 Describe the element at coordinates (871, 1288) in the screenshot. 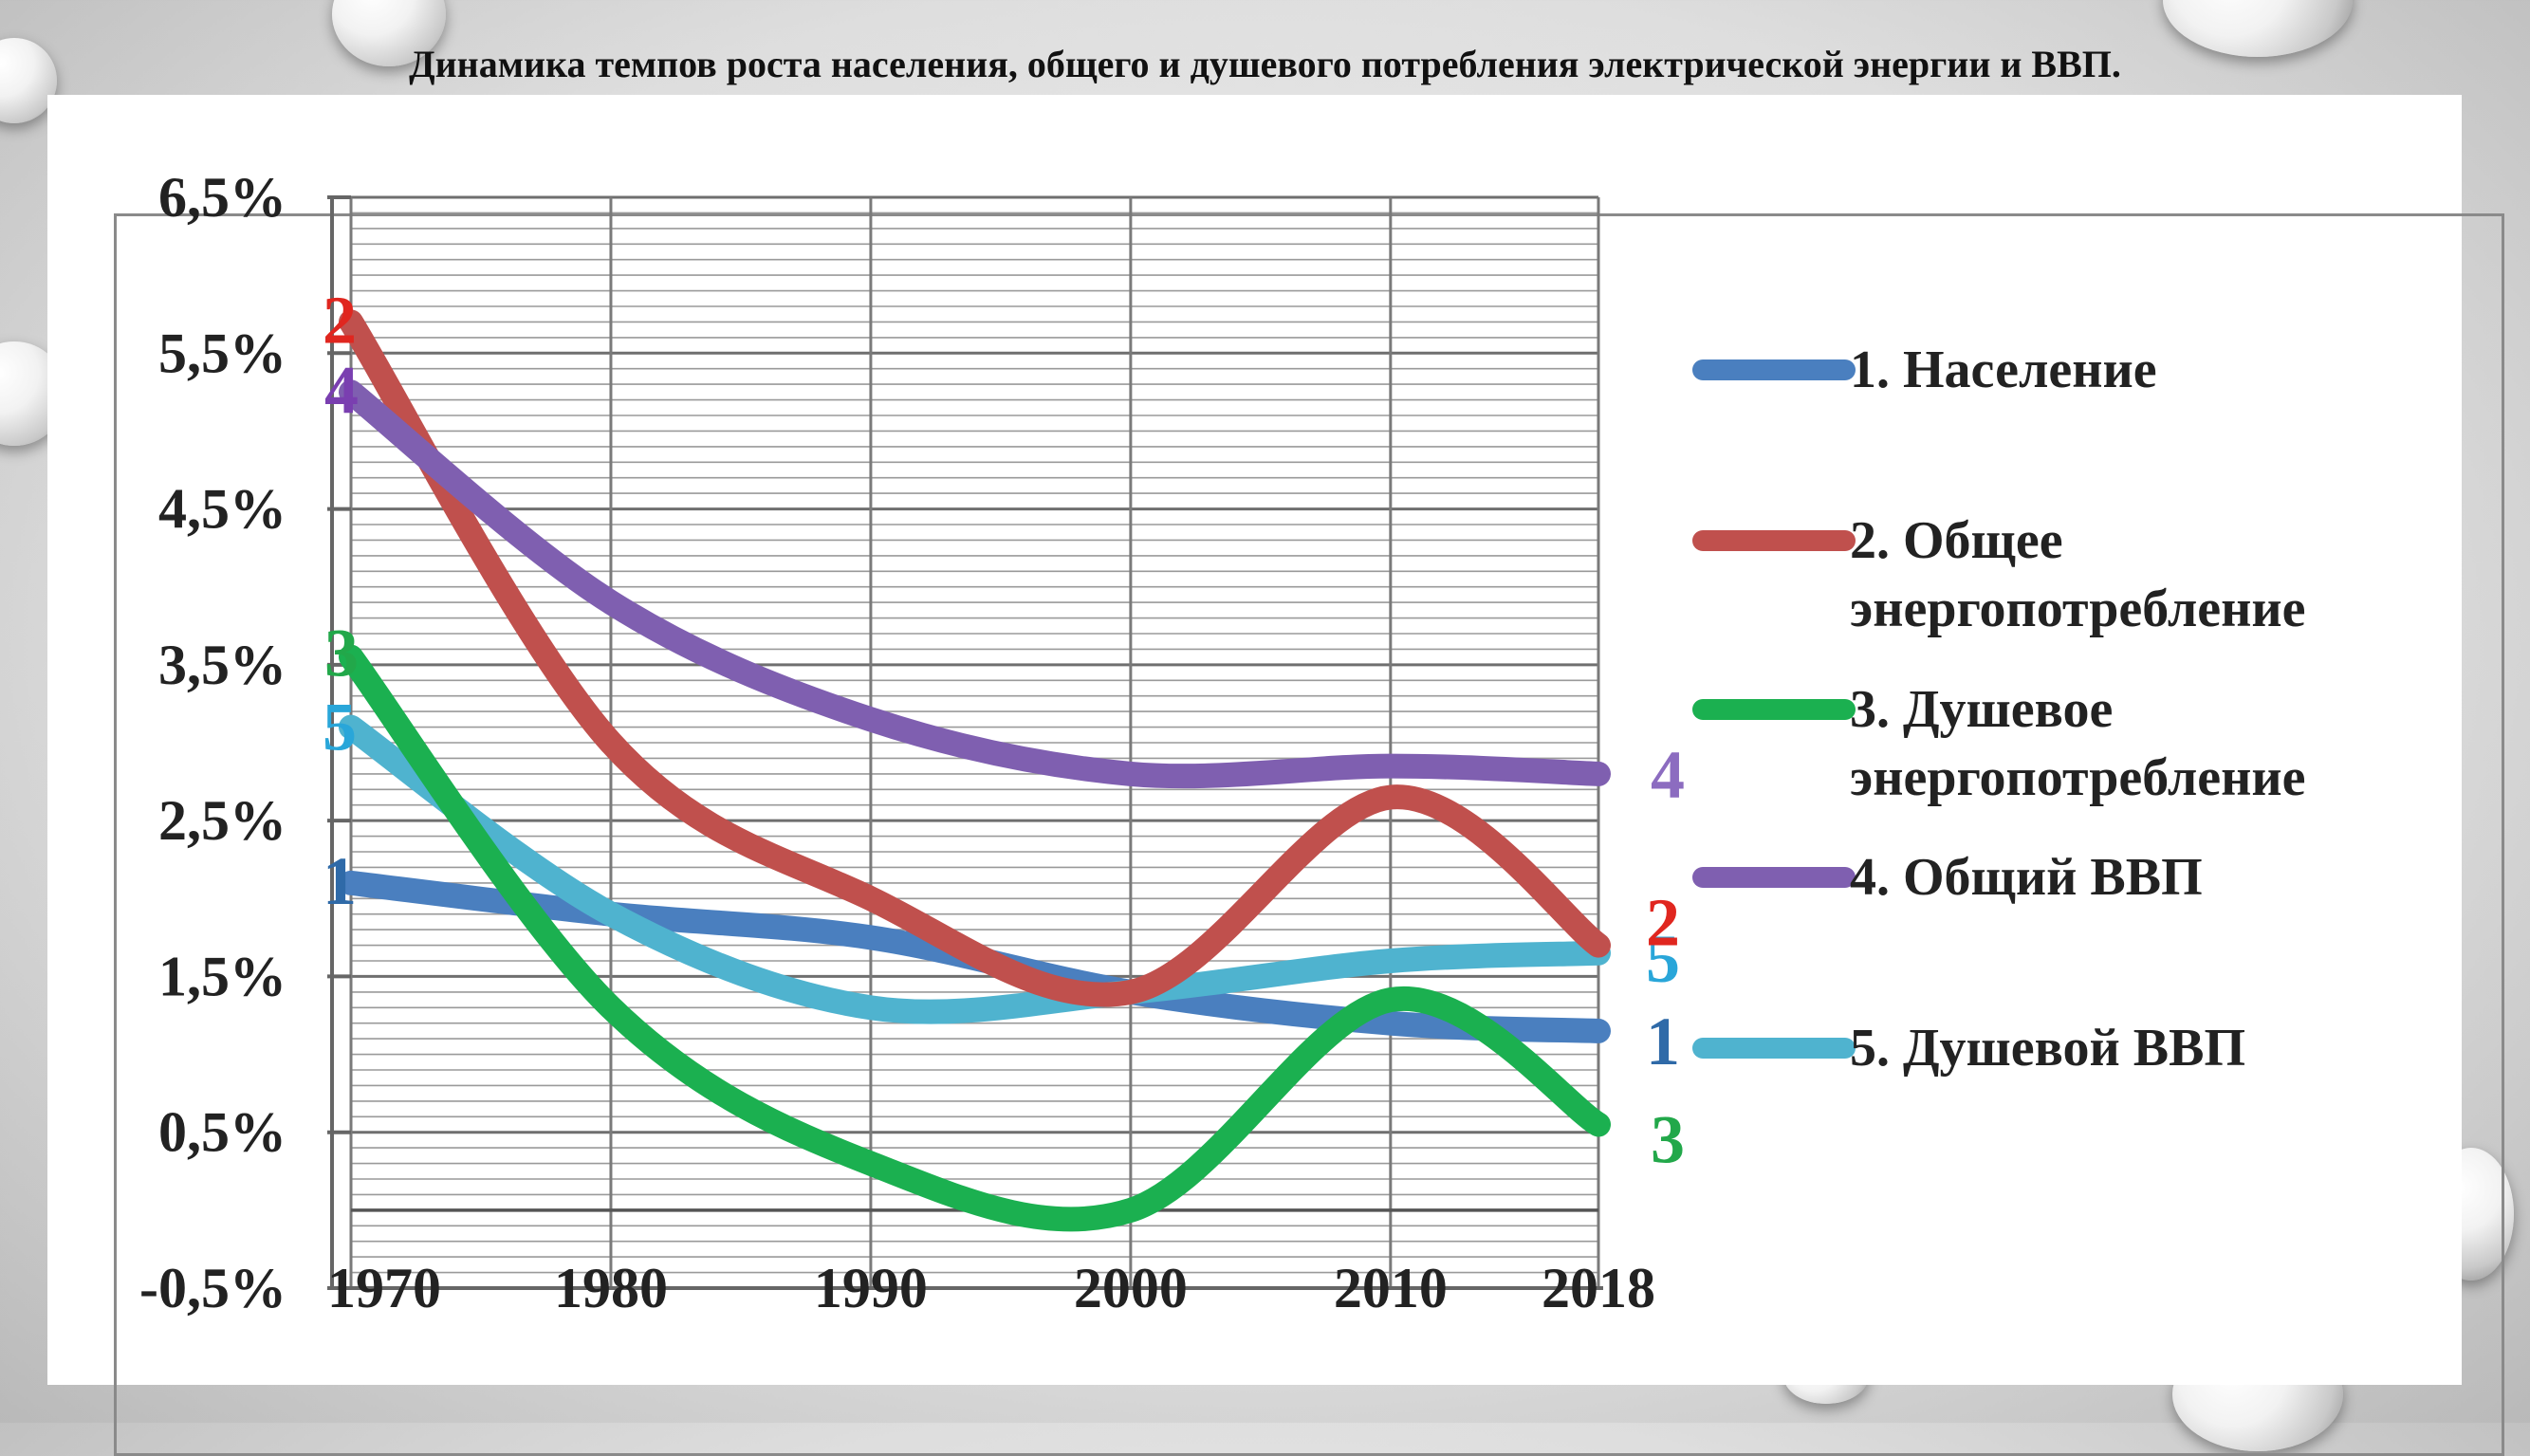

I see `x-tick-label: 1990` at that location.